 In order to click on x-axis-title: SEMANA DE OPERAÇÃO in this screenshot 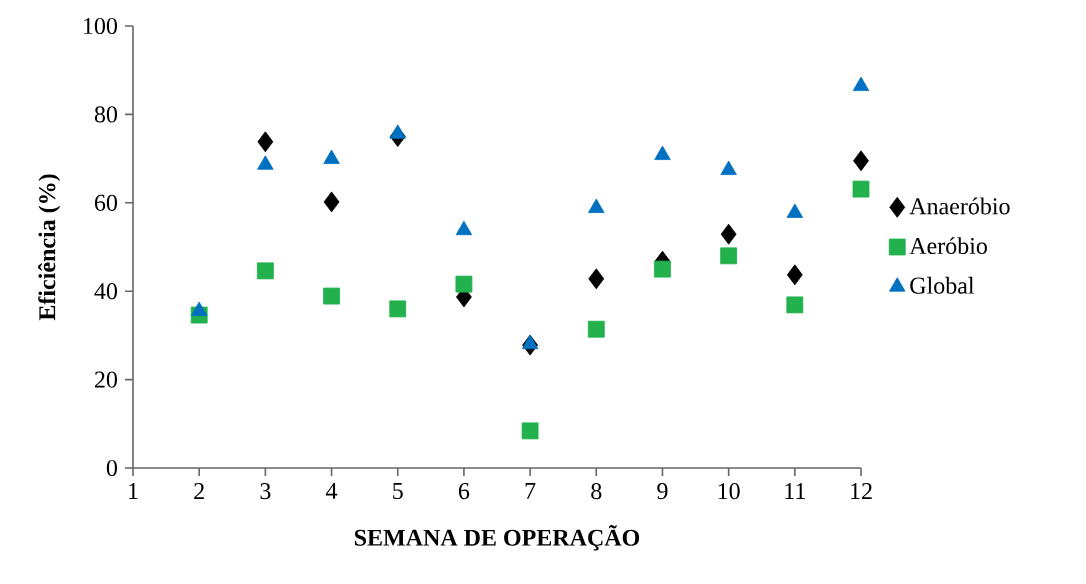, I will do `click(497, 538)`.